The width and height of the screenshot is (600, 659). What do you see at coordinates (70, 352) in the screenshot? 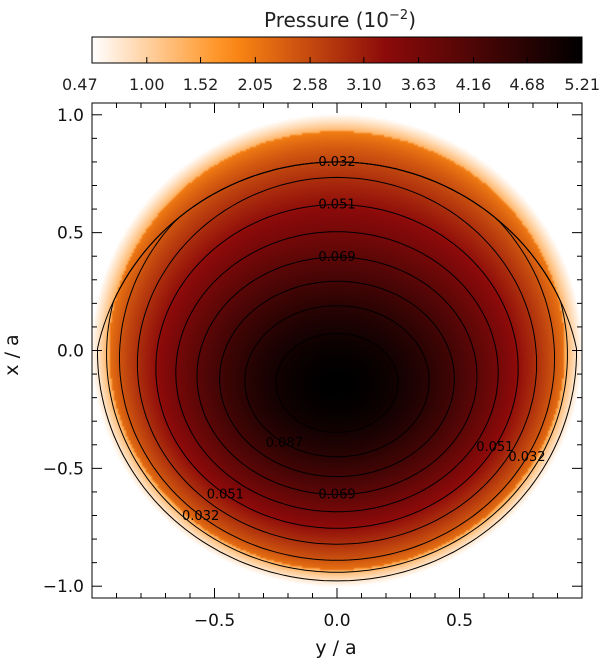
I see `y-tick-label: 0.0` at bounding box center [70, 352].